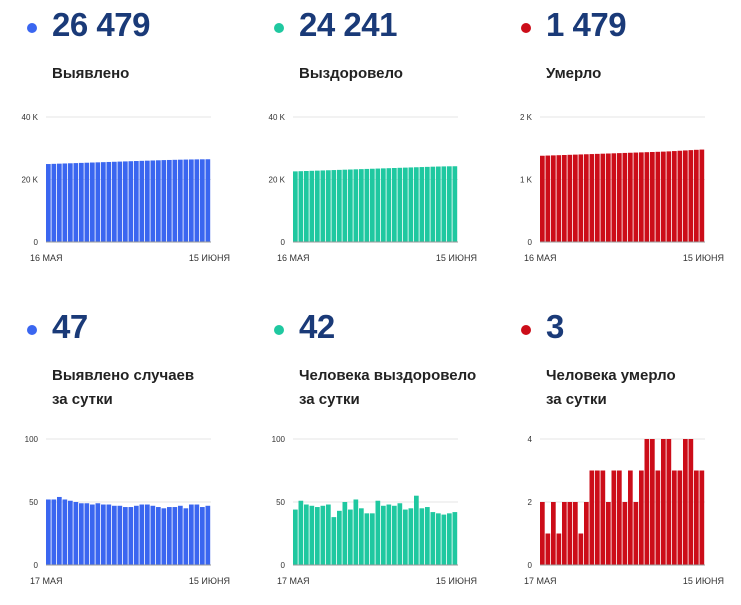  What do you see at coordinates (348, 24) in the screenshot?
I see `recovered-total-value: 24 241` at bounding box center [348, 24].